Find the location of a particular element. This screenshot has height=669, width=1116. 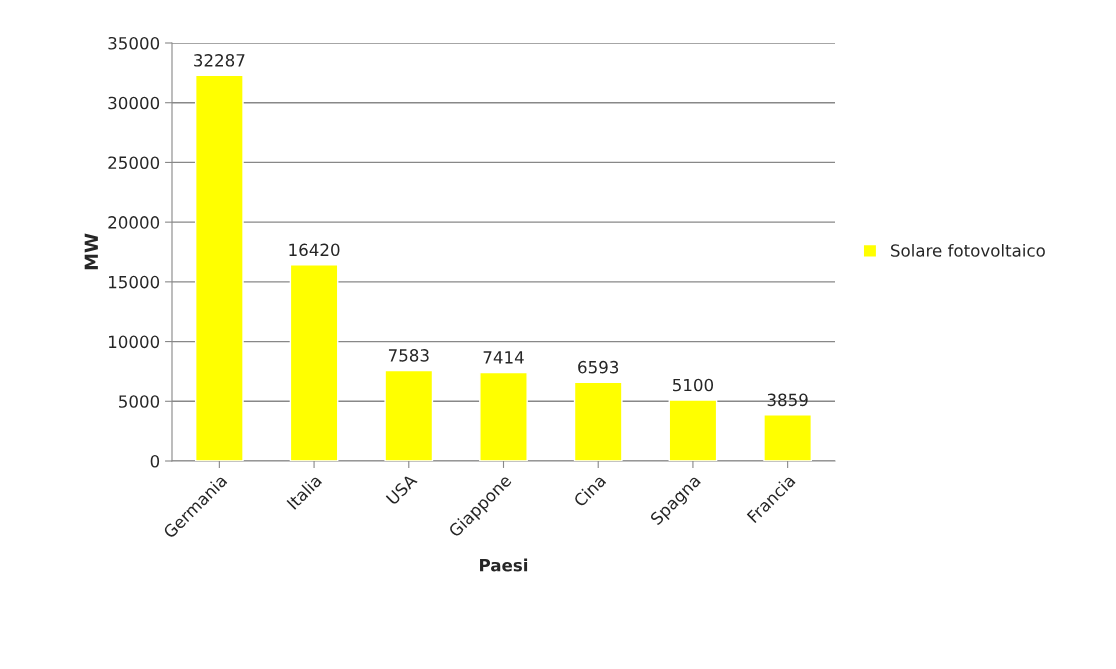

x-axis-title: Paesi is located at coordinates (504, 565).